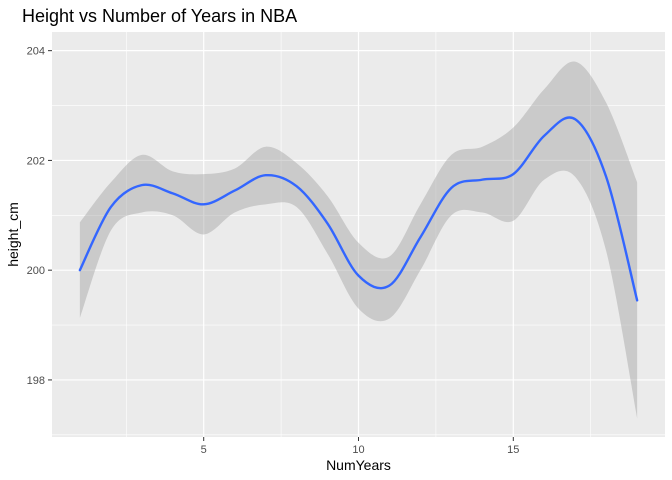 This screenshot has width=672, height=480. I want to click on y-axis-title: height_cm, so click(13, 234).